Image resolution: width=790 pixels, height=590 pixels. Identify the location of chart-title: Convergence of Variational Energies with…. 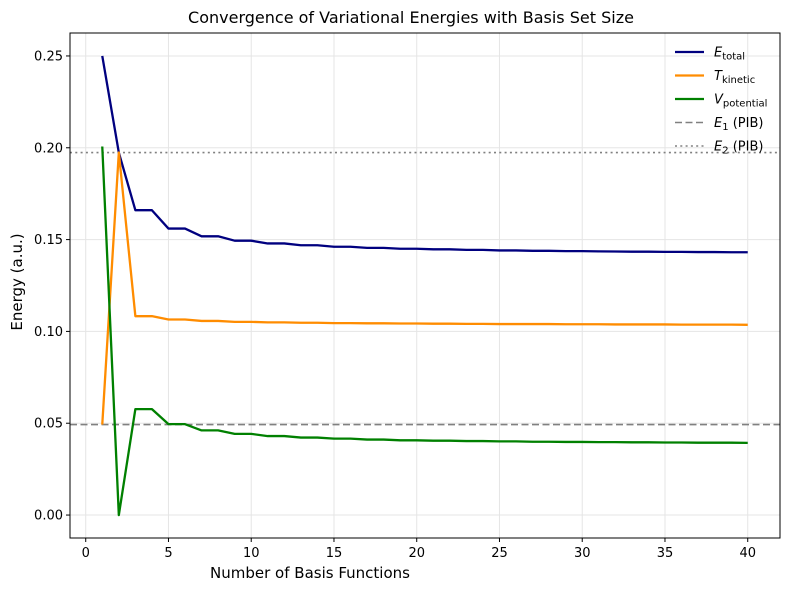
(411, 17).